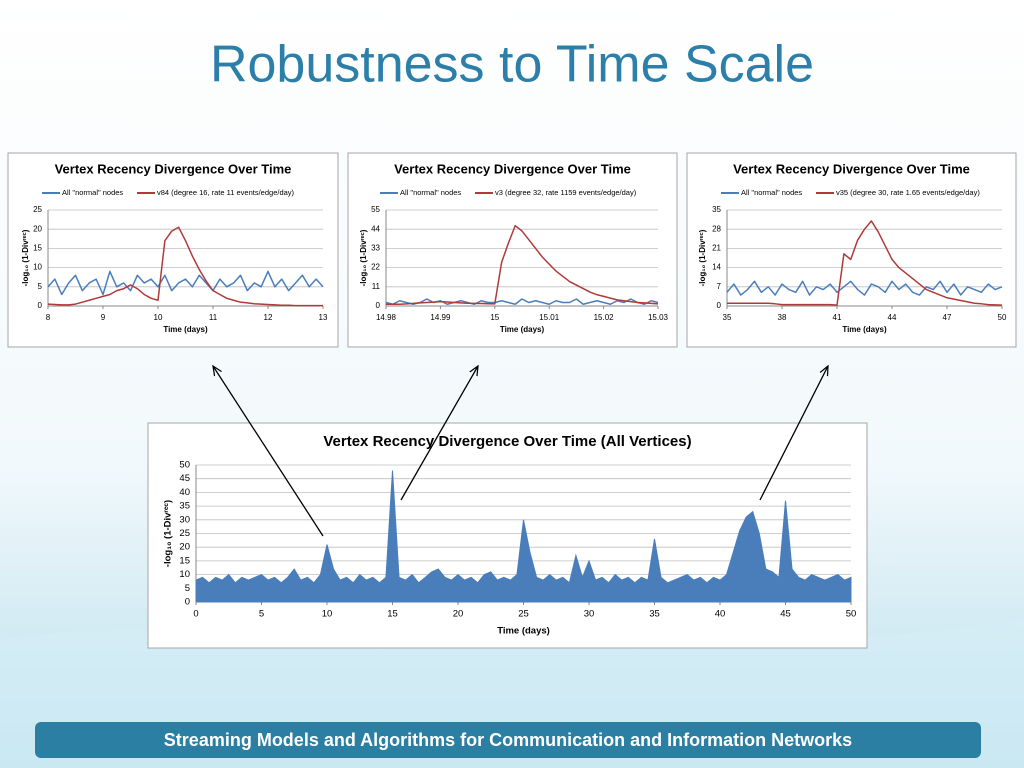  I want to click on y-tick-label: 30, so click(184, 519).